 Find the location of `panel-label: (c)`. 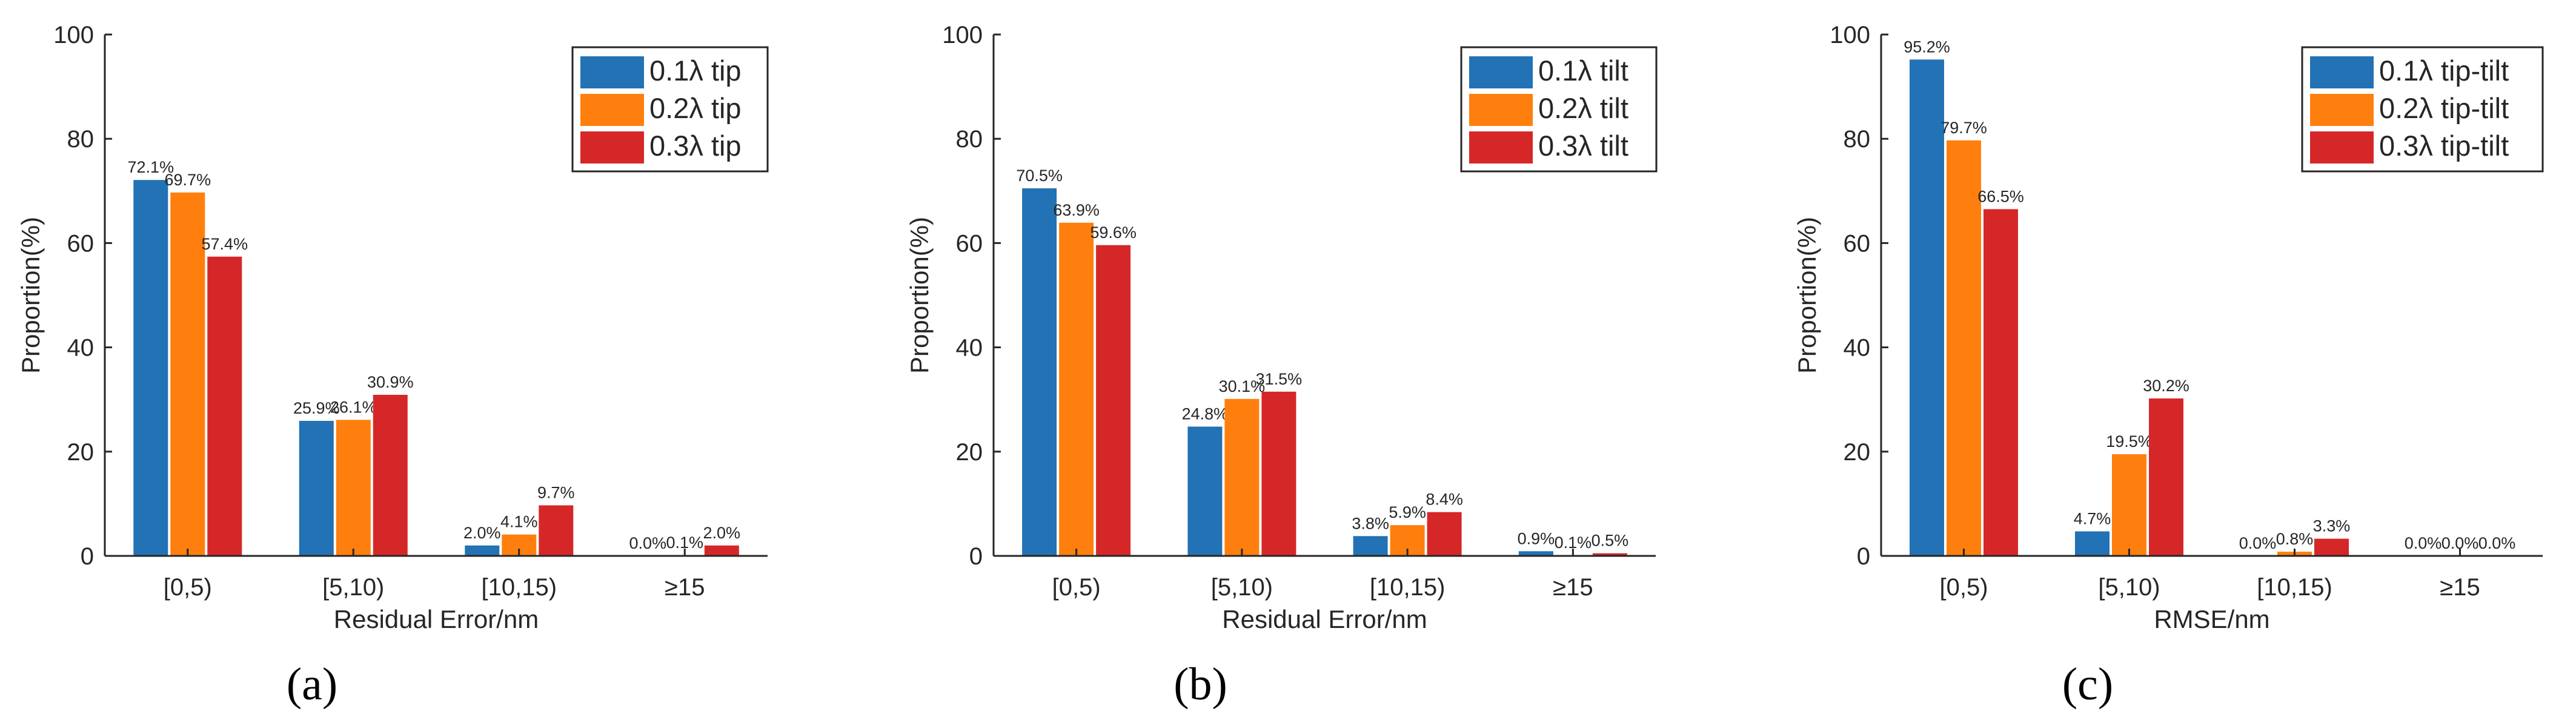

panel-label: (c) is located at coordinates (2087, 684).